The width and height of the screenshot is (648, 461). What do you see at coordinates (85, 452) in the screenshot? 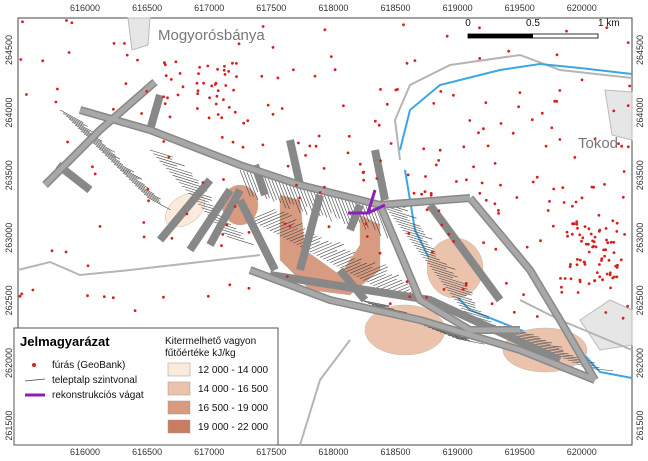
I see `x-coordinate: 616000` at bounding box center [85, 452].